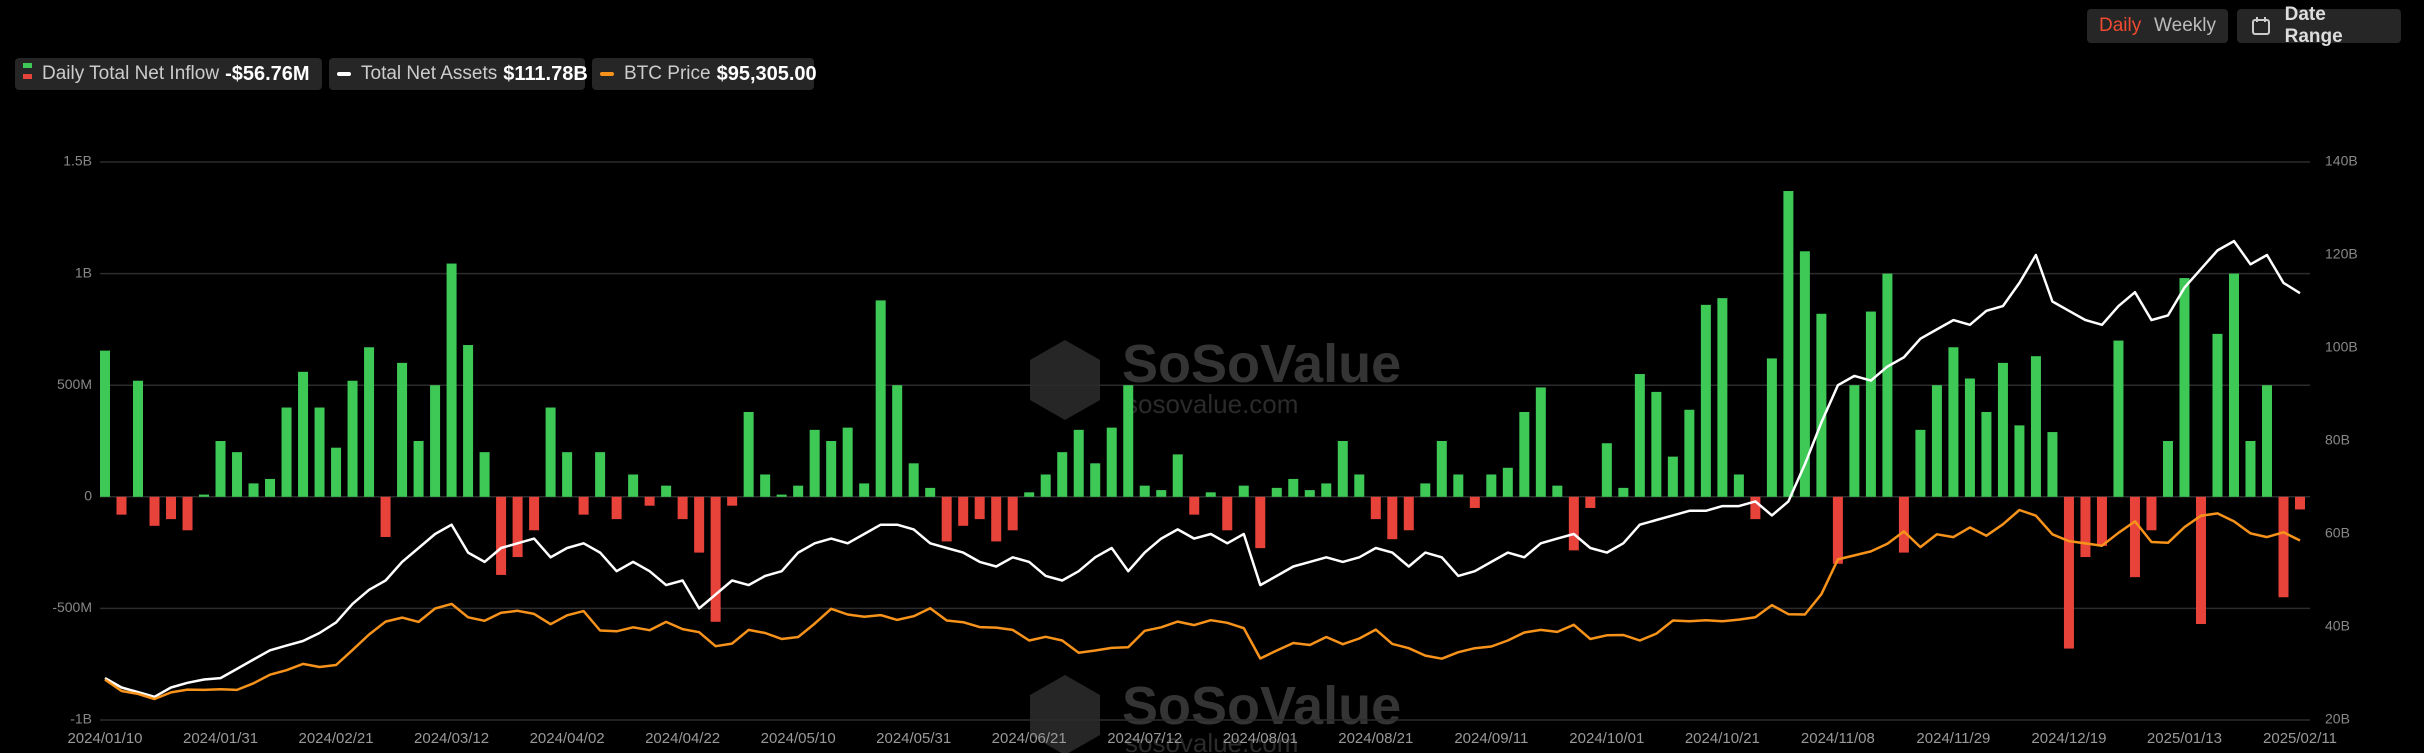  Describe the element at coordinates (704, 74) in the screenshot. I see `legend-item: BTC Price $95,305.00` at that location.